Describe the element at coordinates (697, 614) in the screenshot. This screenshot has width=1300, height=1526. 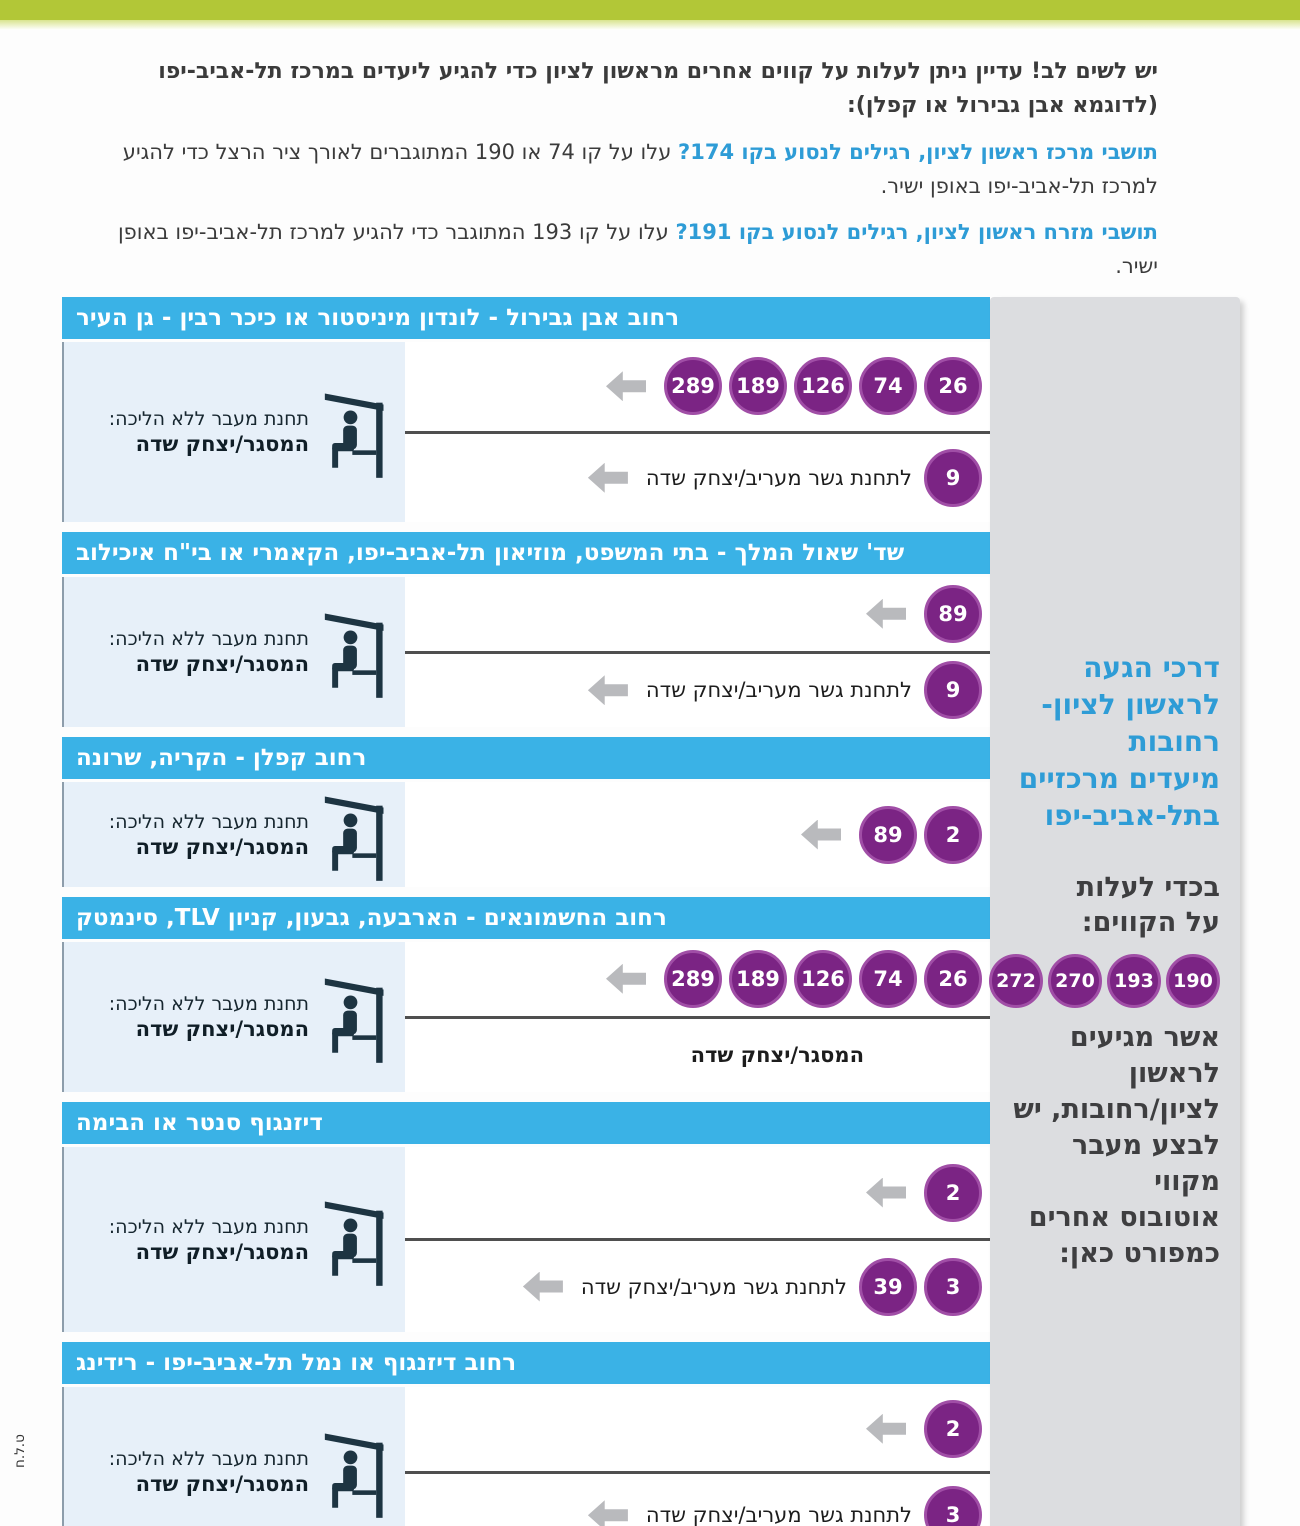
I see `route-row: 89` at that location.